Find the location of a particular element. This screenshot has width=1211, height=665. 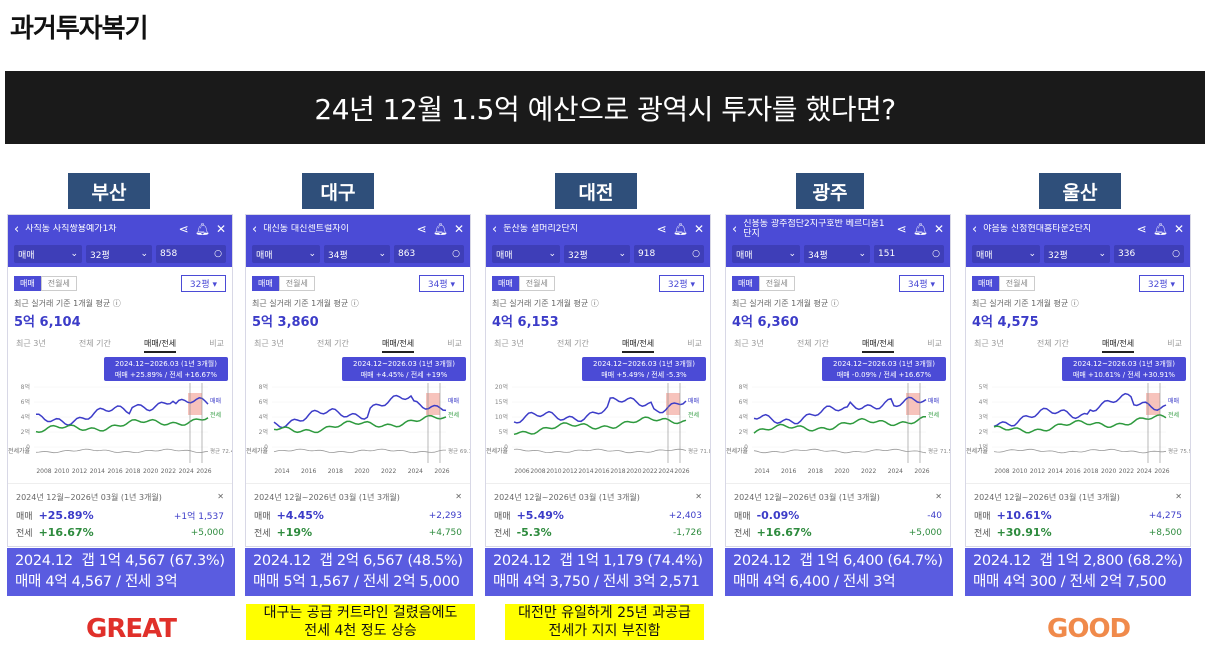

filter-bar: 매매 ⌄ 34평 ⌄ 863 ○ is located at coordinates (358, 255).